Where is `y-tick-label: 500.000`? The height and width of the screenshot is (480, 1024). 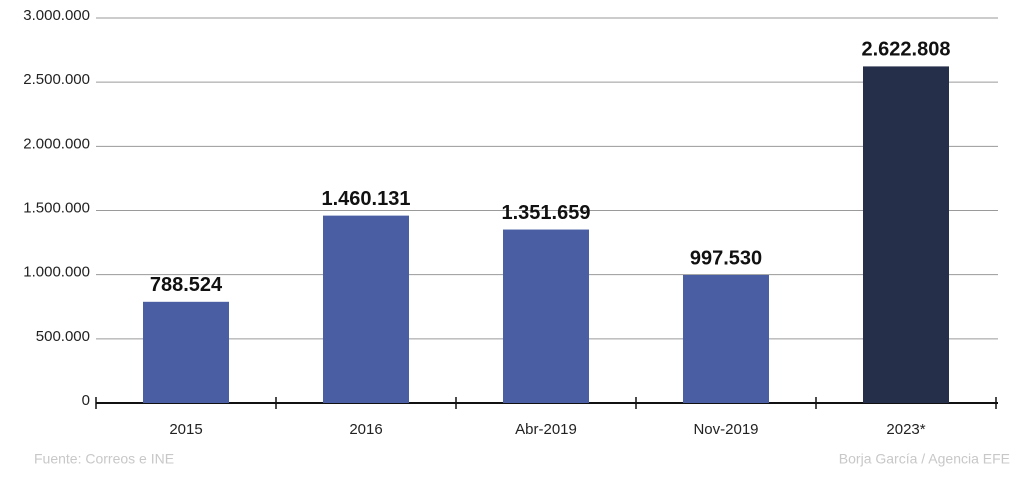
y-tick-label: 500.000 is located at coordinates (63, 336).